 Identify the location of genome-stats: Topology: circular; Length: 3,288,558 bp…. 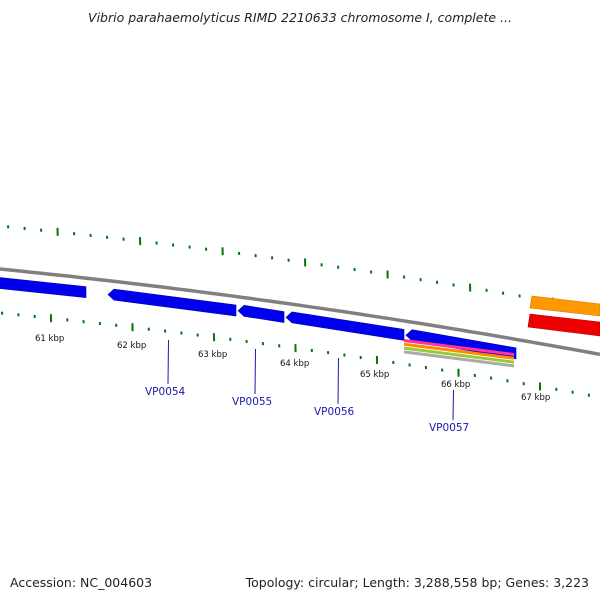
(417, 582).